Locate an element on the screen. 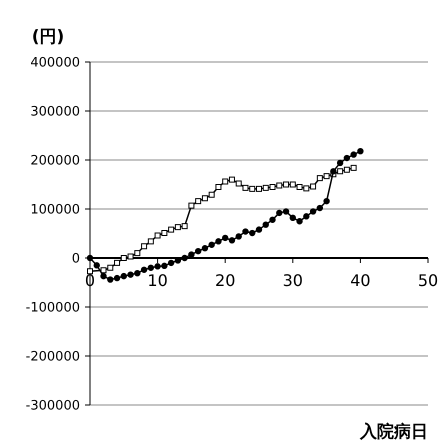  x-axis-title: 入院病日 is located at coordinates (393, 432).